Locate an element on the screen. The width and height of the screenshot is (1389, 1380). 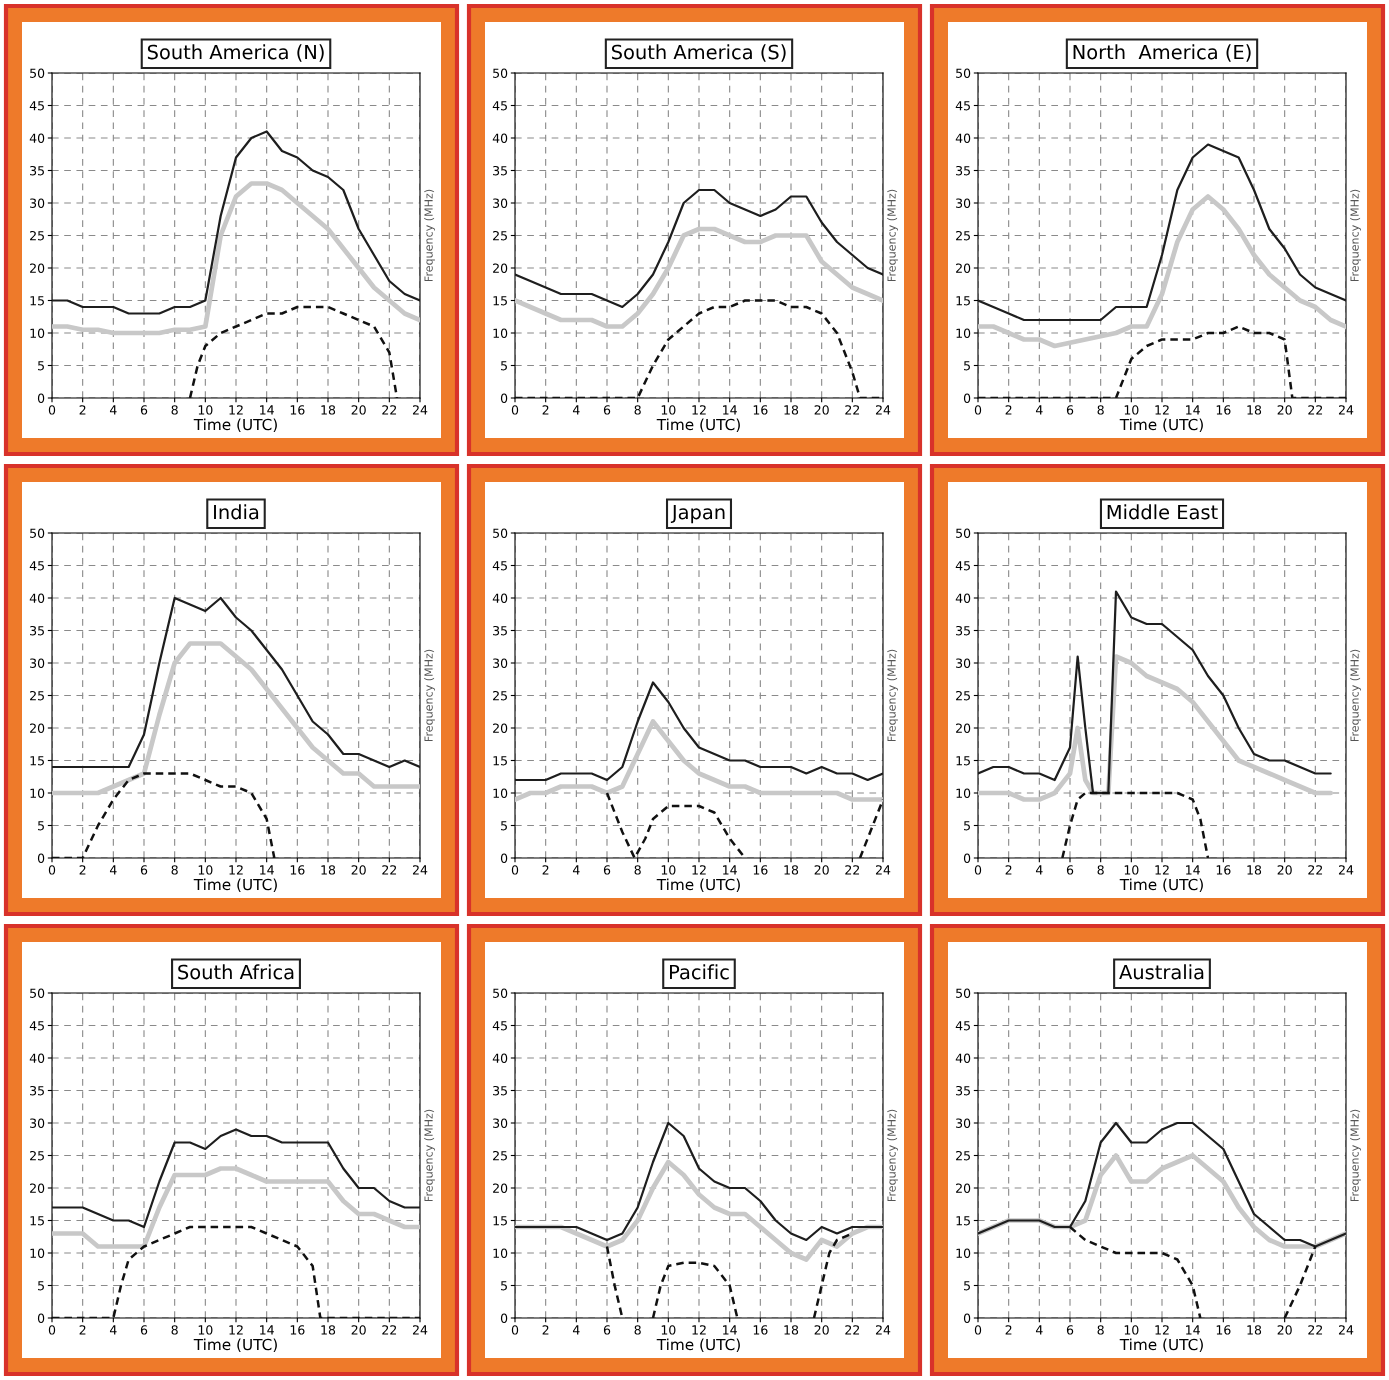
y-tick-label: 25 is located at coordinates (37, 1155).